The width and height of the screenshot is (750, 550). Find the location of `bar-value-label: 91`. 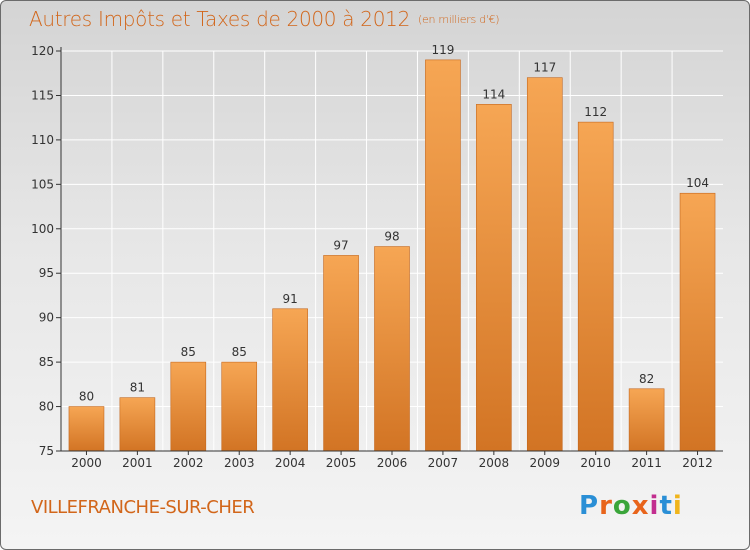

bar-value-label: 91 is located at coordinates (290, 299).